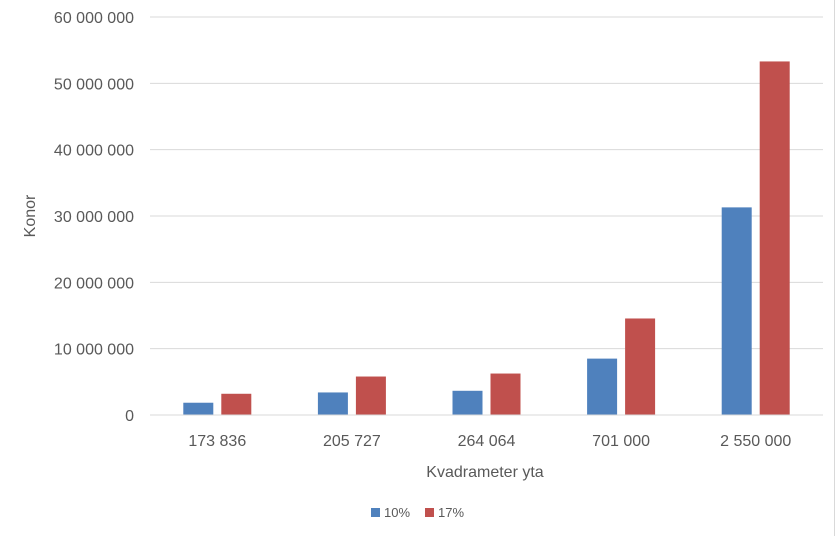 This screenshot has width=835, height=536. Describe the element at coordinates (217, 441) in the screenshot. I see `x-tick-label: 173 836` at that location.